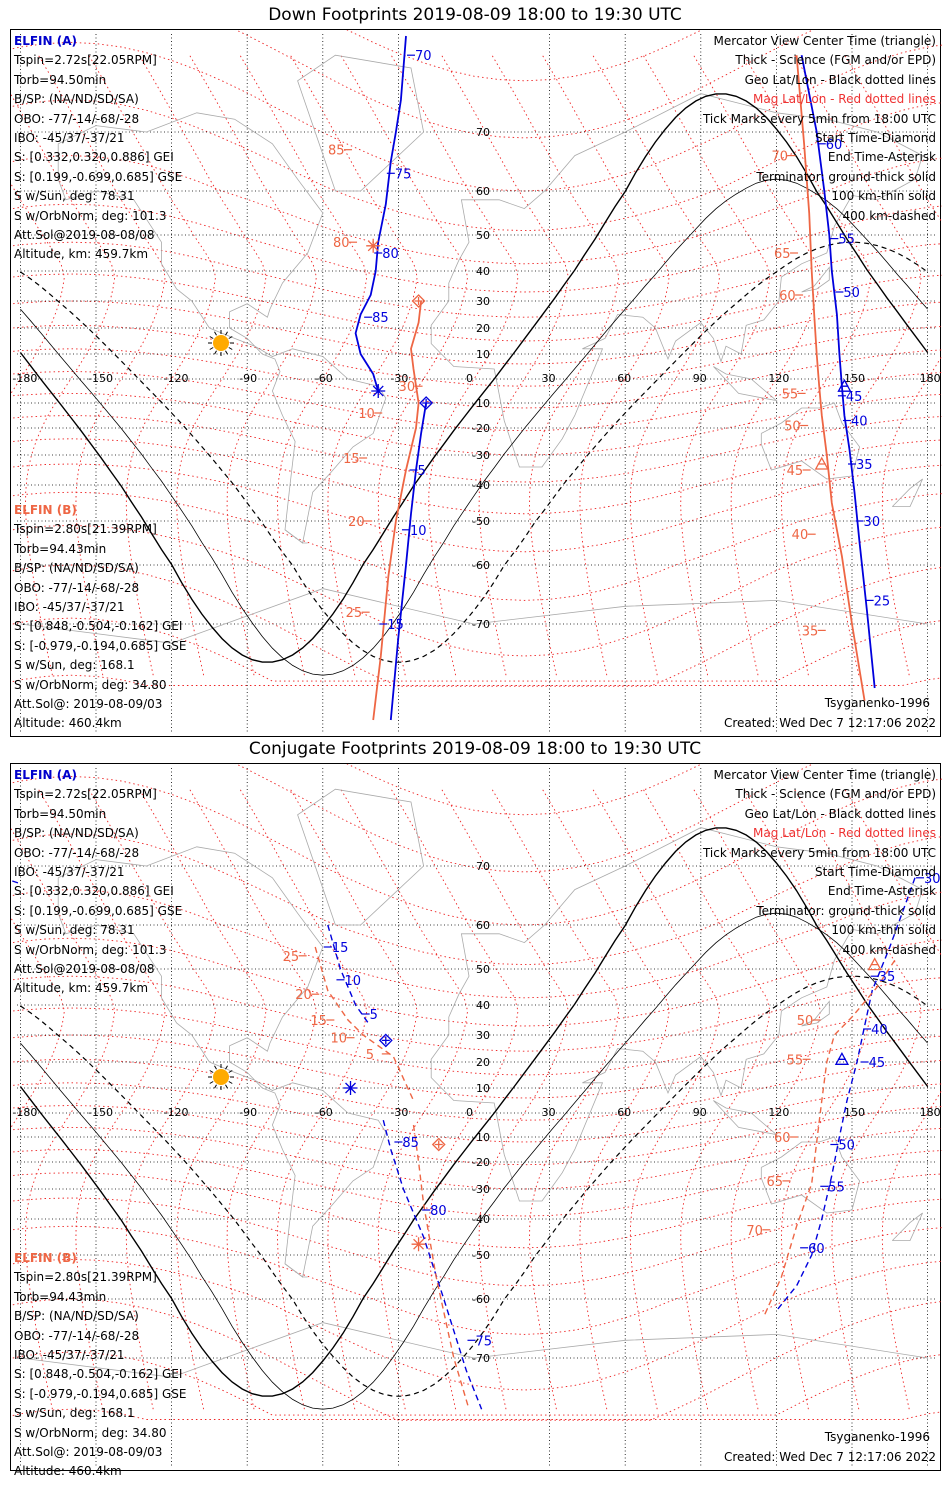  I want to click on elfin-b-line: S: [0.848,-0.504,-0.162] GEI, so click(98, 626).